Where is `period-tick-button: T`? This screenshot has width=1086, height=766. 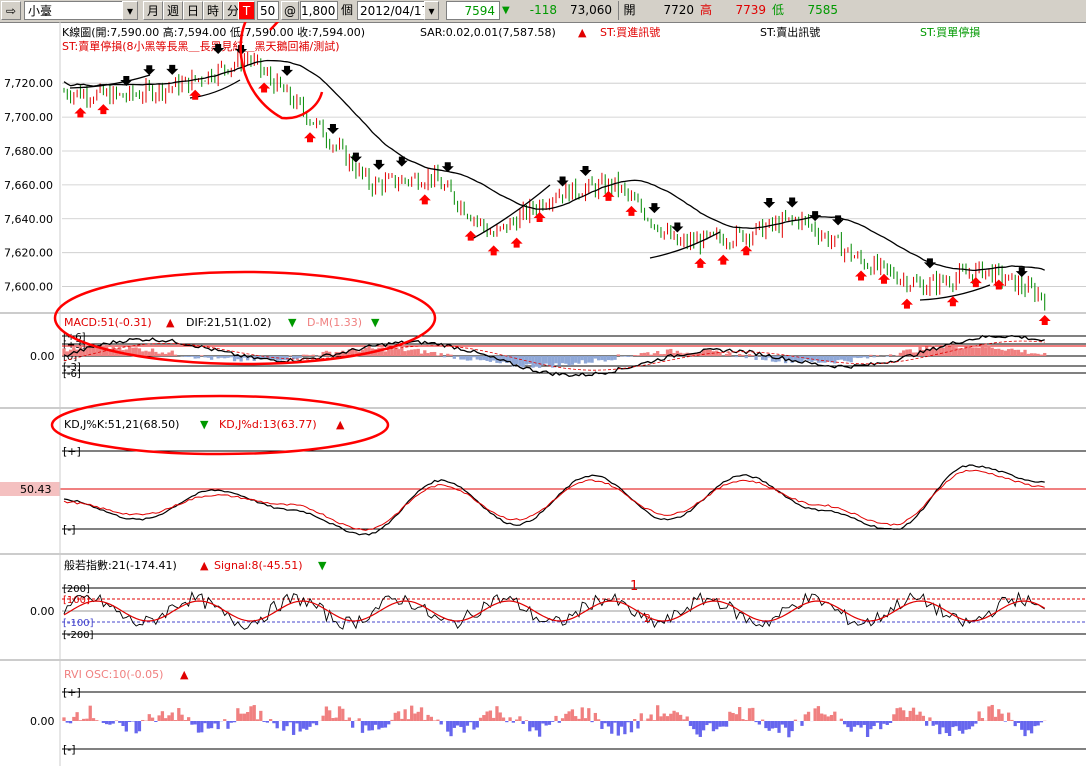
period-tick-button: T is located at coordinates (246, 10).